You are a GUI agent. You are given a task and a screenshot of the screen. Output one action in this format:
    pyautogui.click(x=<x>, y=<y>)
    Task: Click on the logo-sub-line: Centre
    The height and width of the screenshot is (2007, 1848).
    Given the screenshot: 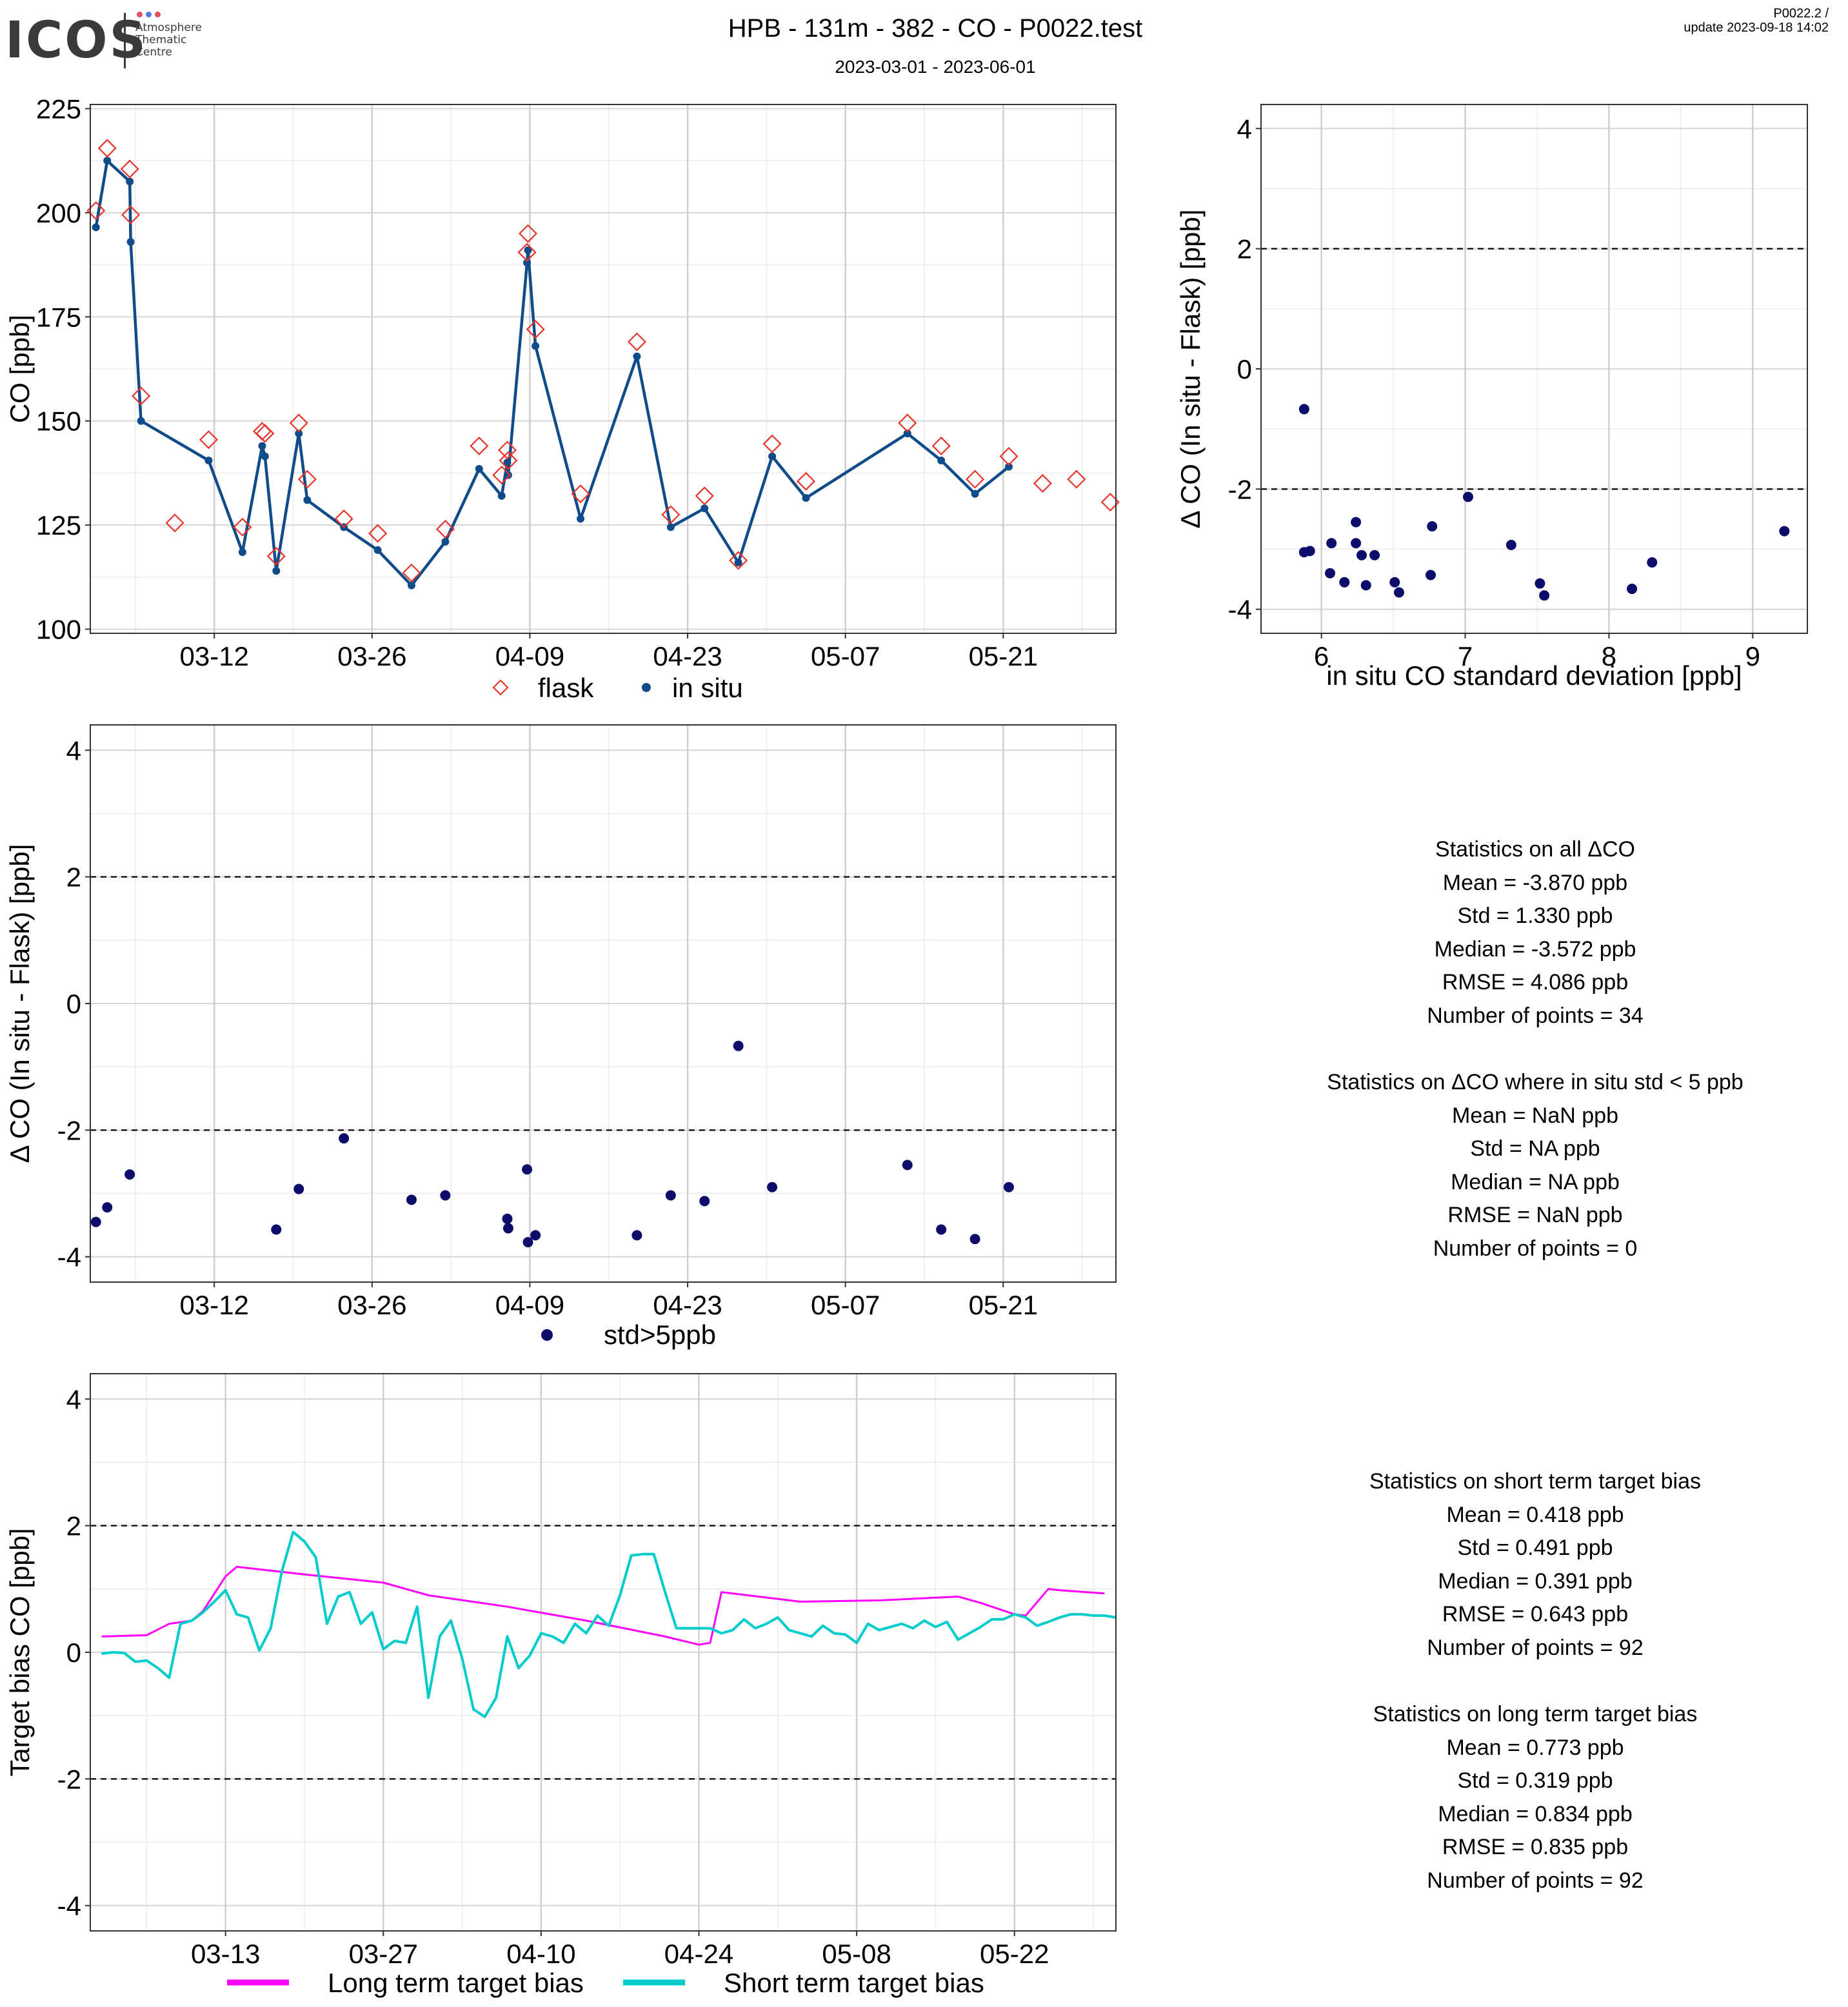 What is the action you would take?
    pyautogui.click(x=153, y=52)
    